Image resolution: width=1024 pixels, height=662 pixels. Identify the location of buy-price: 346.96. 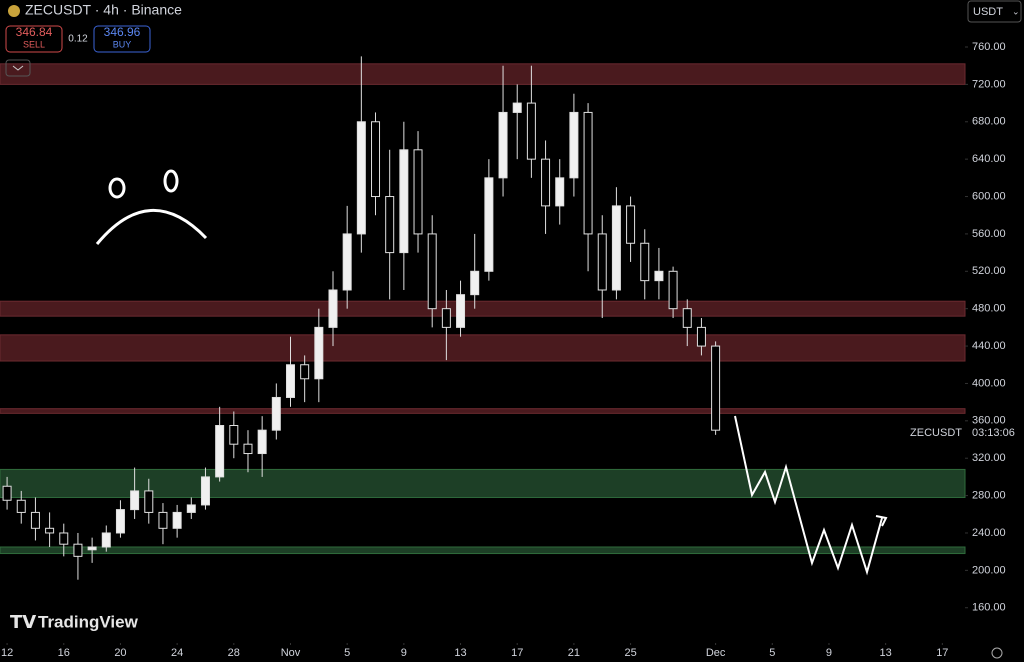
(122, 32).